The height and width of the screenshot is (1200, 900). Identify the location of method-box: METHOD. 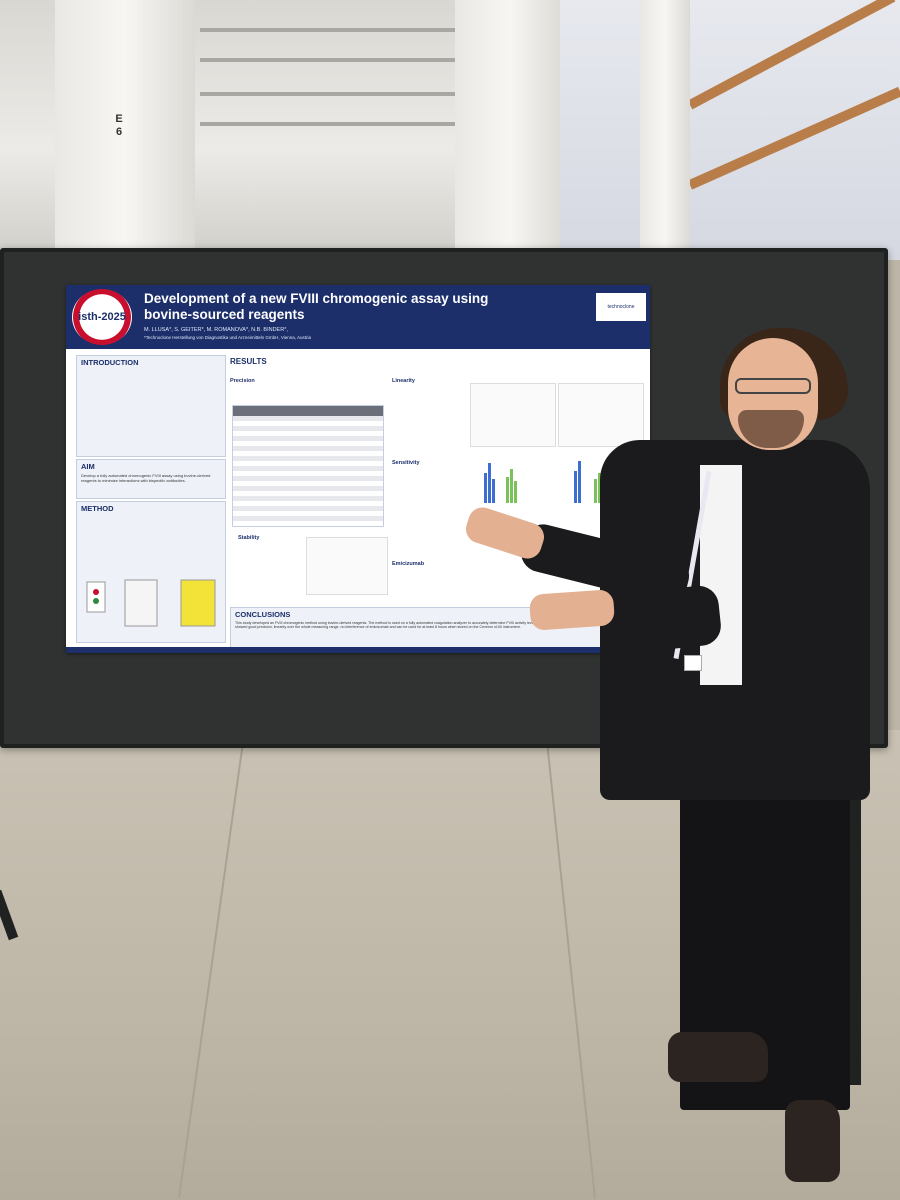
(151, 572).